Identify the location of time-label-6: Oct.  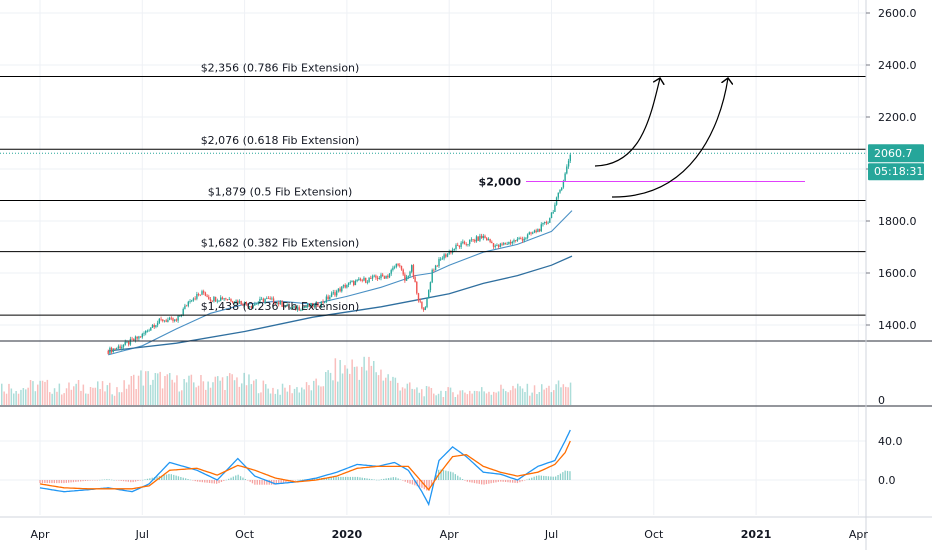
(654, 534).